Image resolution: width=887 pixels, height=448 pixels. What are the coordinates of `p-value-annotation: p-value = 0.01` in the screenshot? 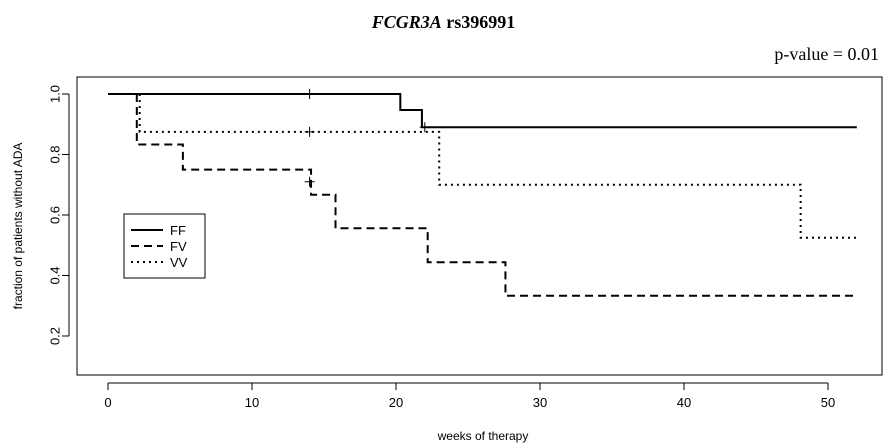 It's located at (826, 54).